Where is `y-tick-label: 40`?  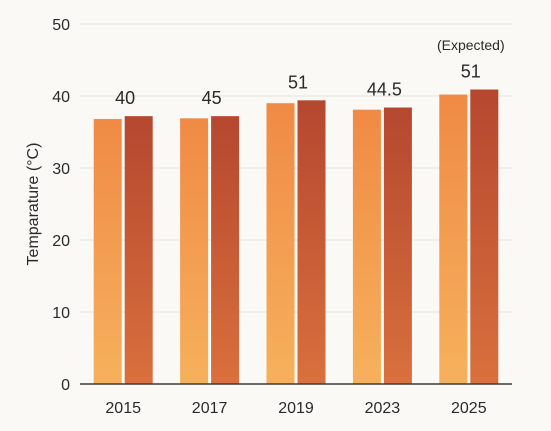
y-tick-label: 40 is located at coordinates (61, 97).